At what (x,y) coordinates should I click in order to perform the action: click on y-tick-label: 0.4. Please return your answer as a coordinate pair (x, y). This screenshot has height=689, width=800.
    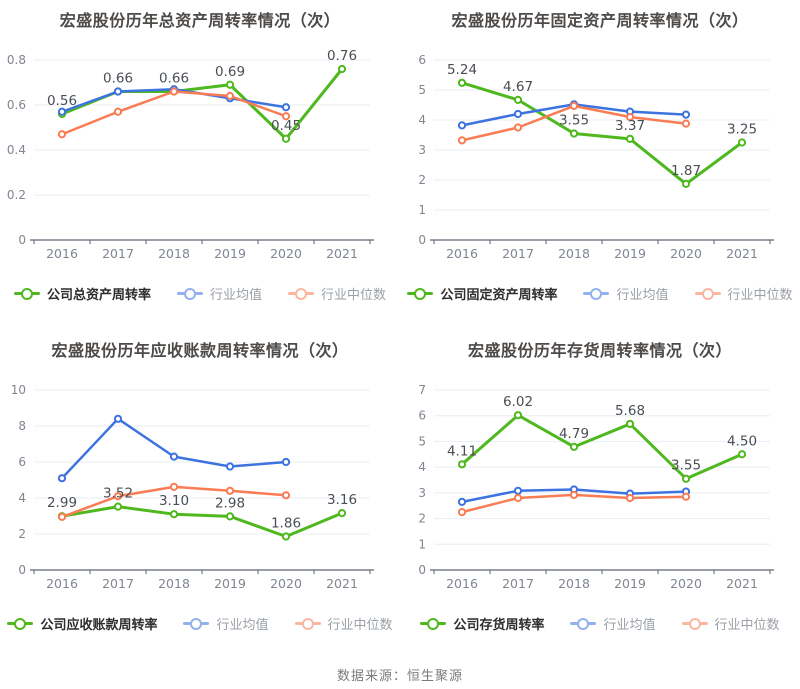
    Looking at the image, I should click on (16, 150).